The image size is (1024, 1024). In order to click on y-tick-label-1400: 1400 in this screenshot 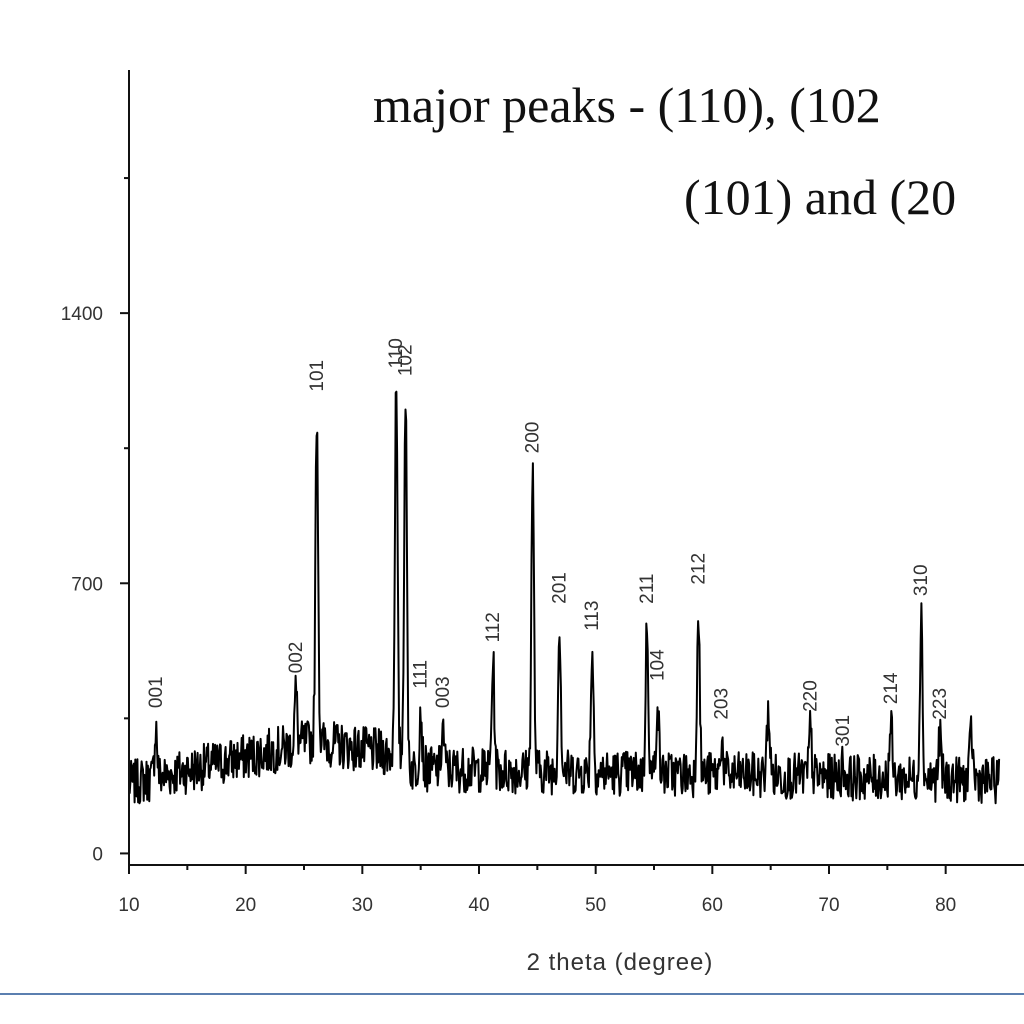, I will do `click(82, 314)`.